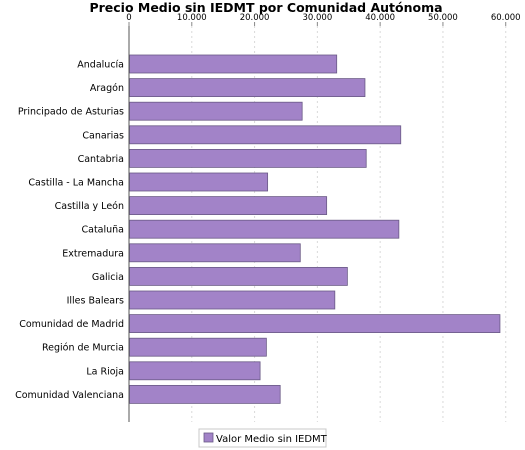 This screenshot has width=525, height=450. I want to click on category-label: Extremadura, so click(93, 253).